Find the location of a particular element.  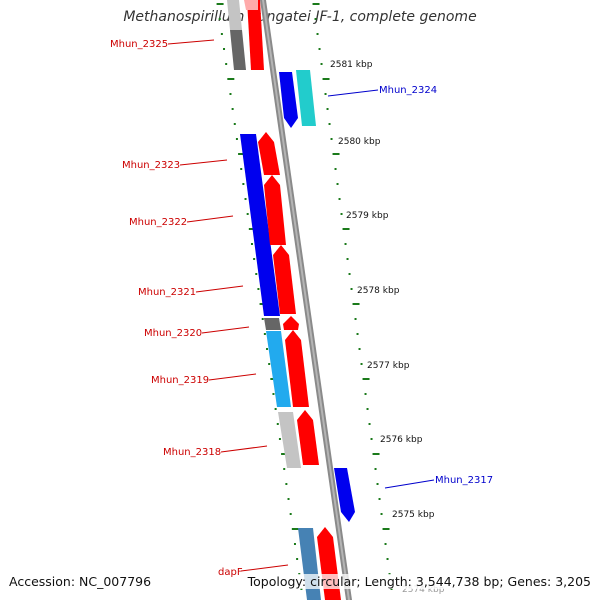

feature-track-far-right is located at coordinates (317, 296).